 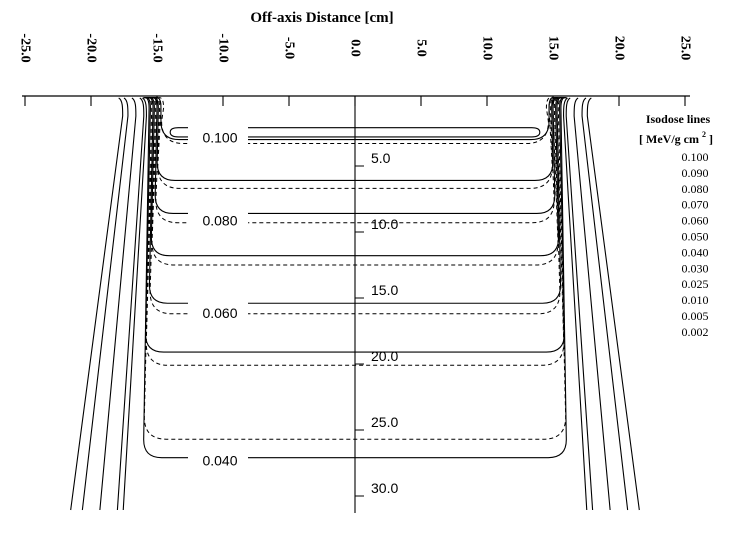 I want to click on depth-axis: 5.0 10.0 15.0 20.0 25.0 30.0, so click(x=376, y=304).